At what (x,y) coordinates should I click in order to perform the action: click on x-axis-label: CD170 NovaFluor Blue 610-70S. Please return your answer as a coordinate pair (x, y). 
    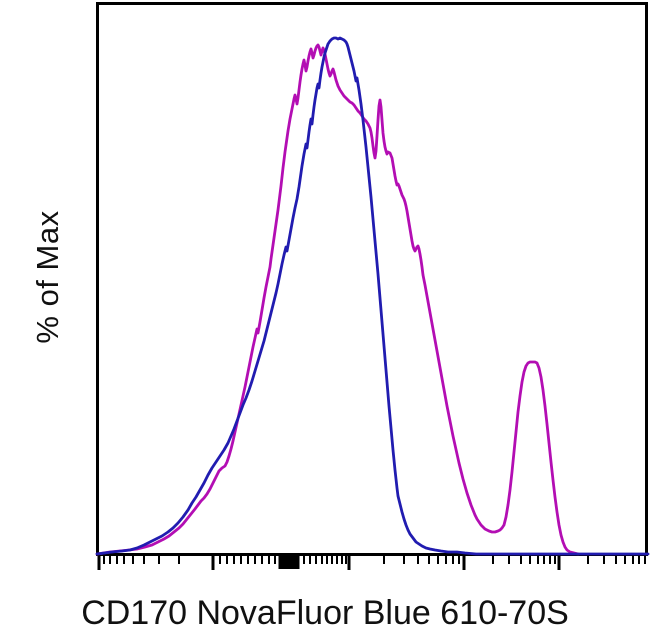
    Looking at the image, I should click on (325, 613).